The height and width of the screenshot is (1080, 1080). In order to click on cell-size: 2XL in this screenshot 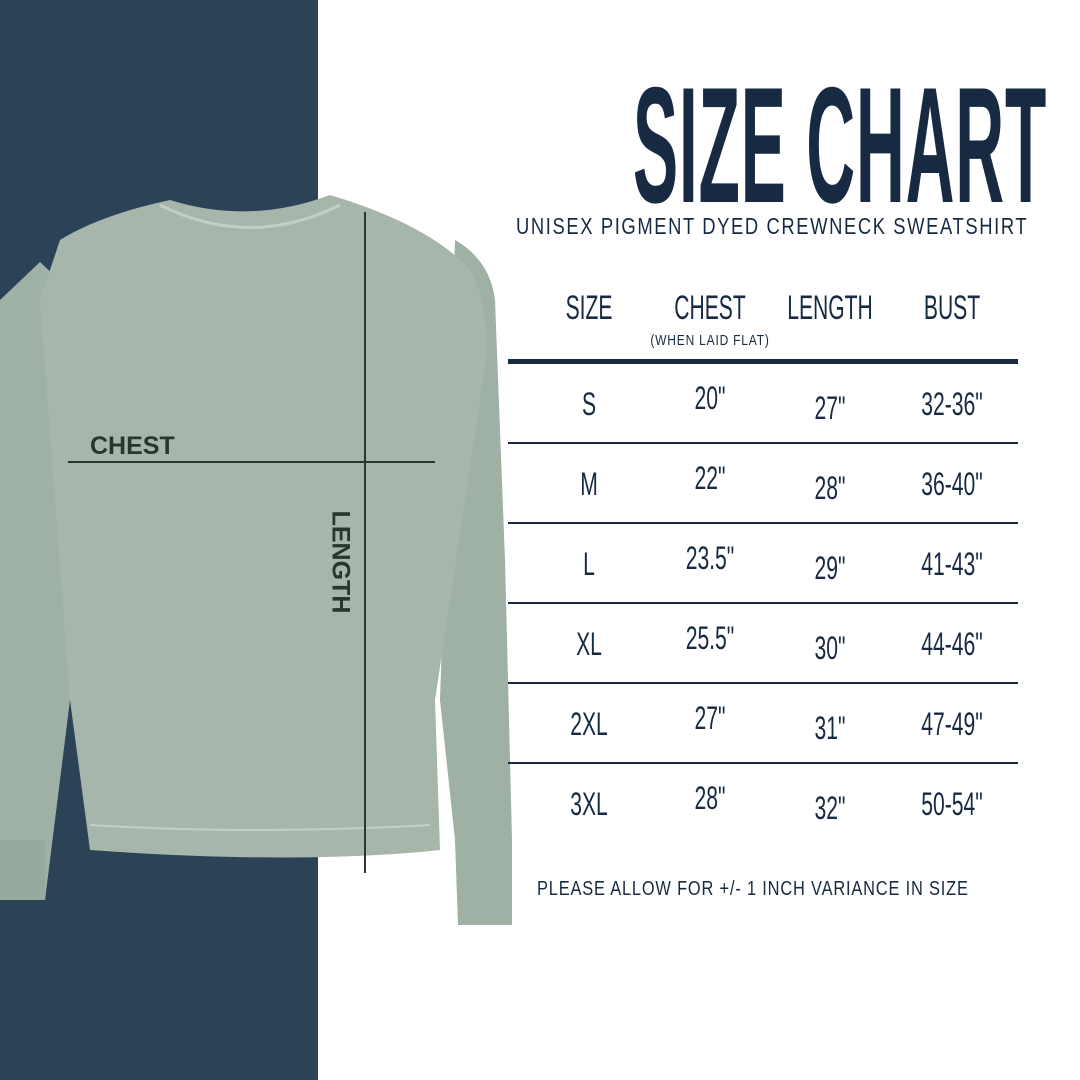, I will do `click(589, 724)`.